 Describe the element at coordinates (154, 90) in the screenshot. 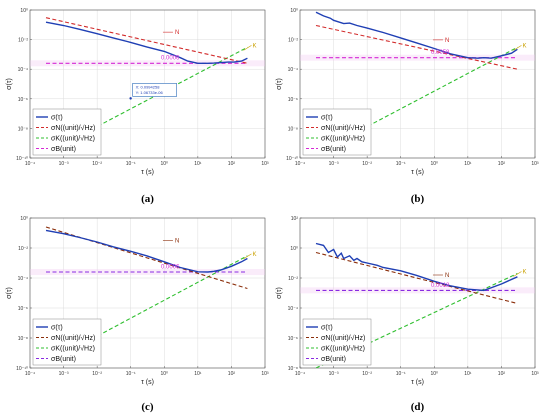

I see `datatip-box` at that location.